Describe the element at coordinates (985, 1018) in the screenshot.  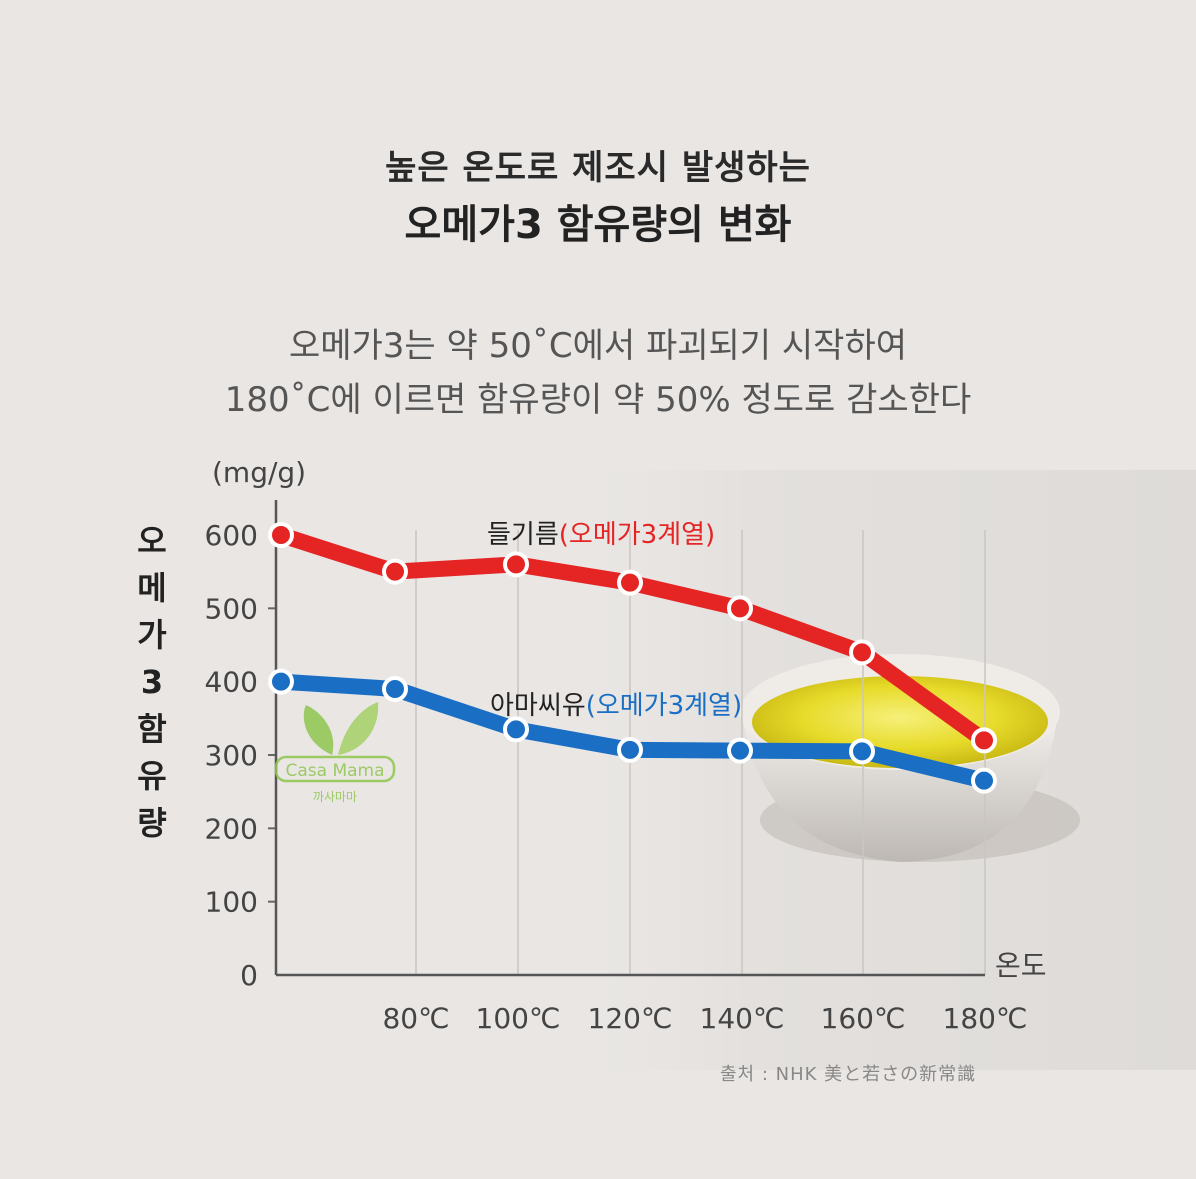
I see `x-tick-label: 180℃` at that location.